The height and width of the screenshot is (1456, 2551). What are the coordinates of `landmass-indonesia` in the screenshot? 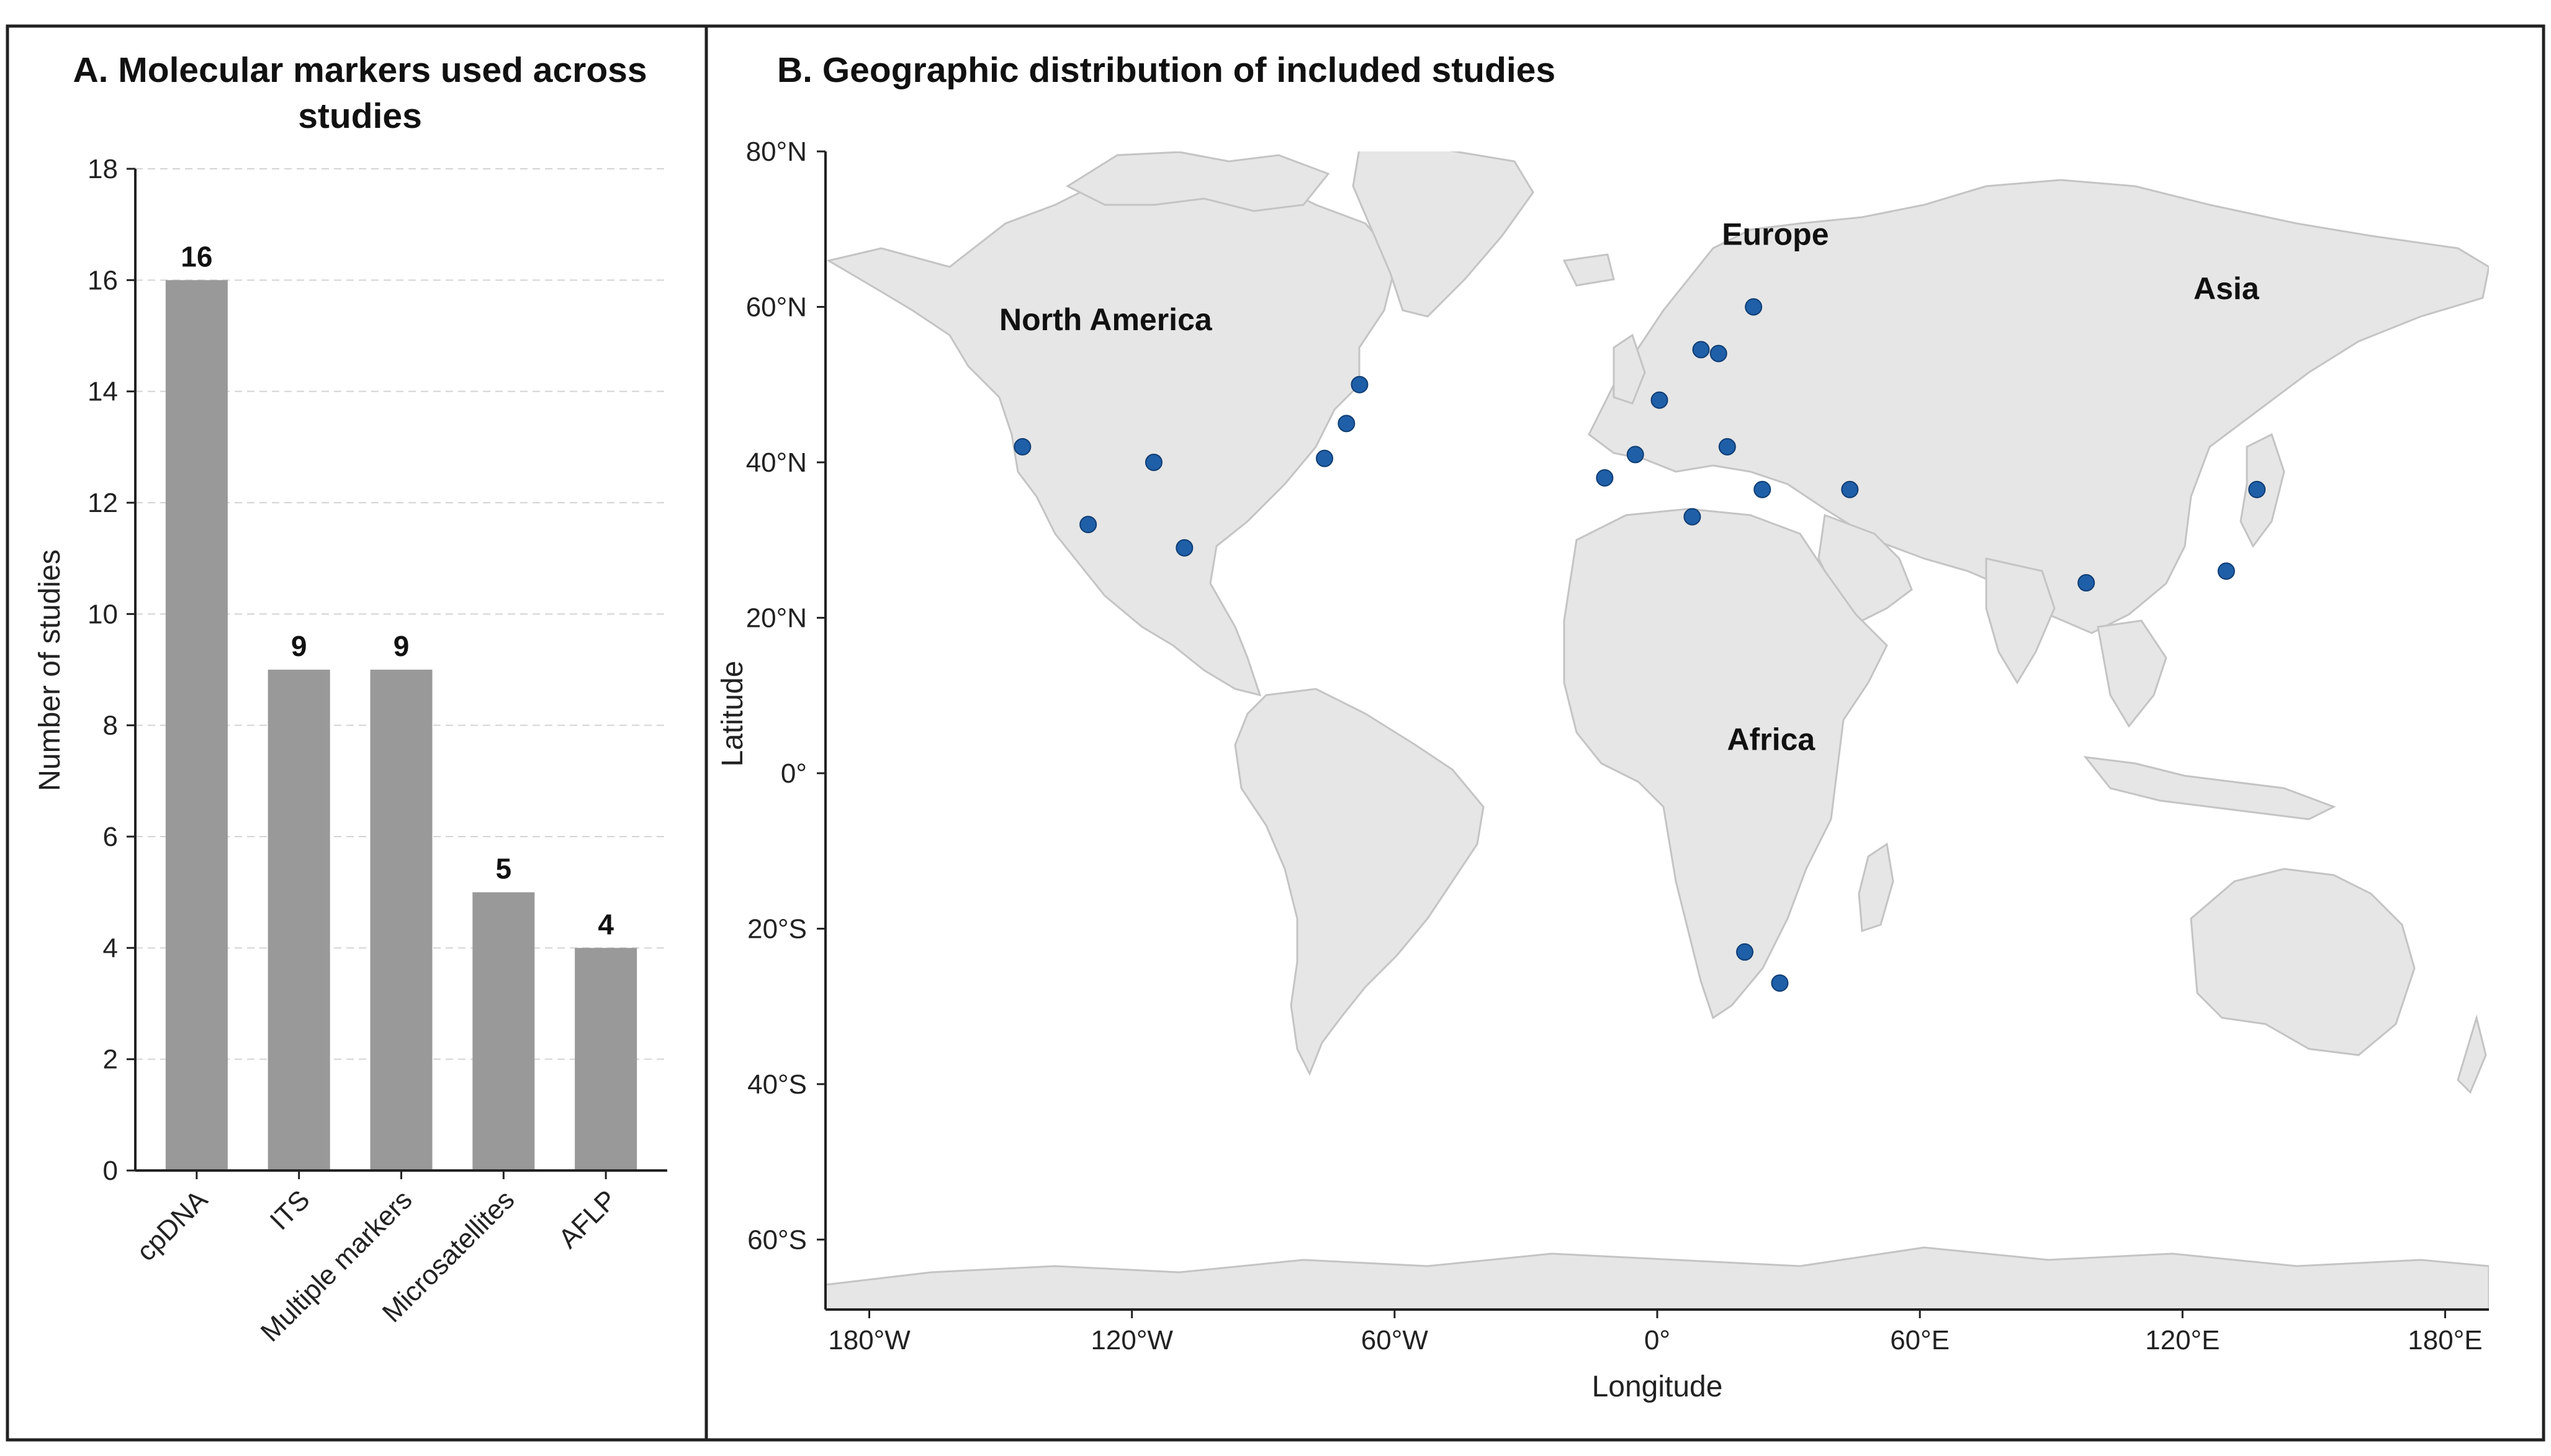 It's located at (2209, 788).